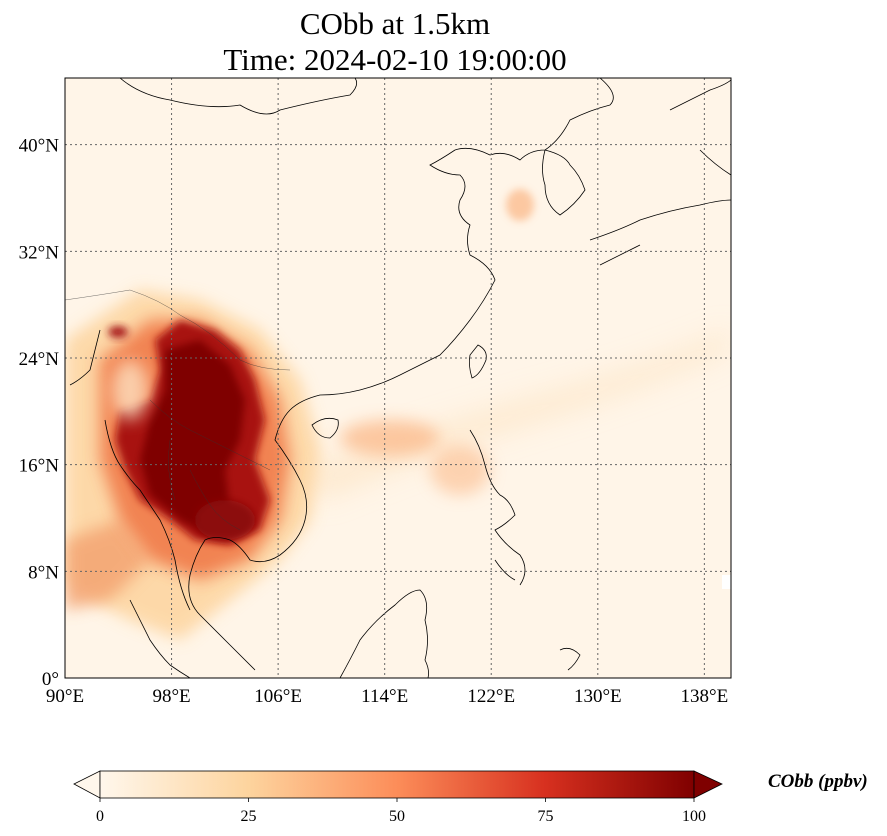 The image size is (887, 836). I want to click on lon-tick-label: 138°E, so click(705, 696).